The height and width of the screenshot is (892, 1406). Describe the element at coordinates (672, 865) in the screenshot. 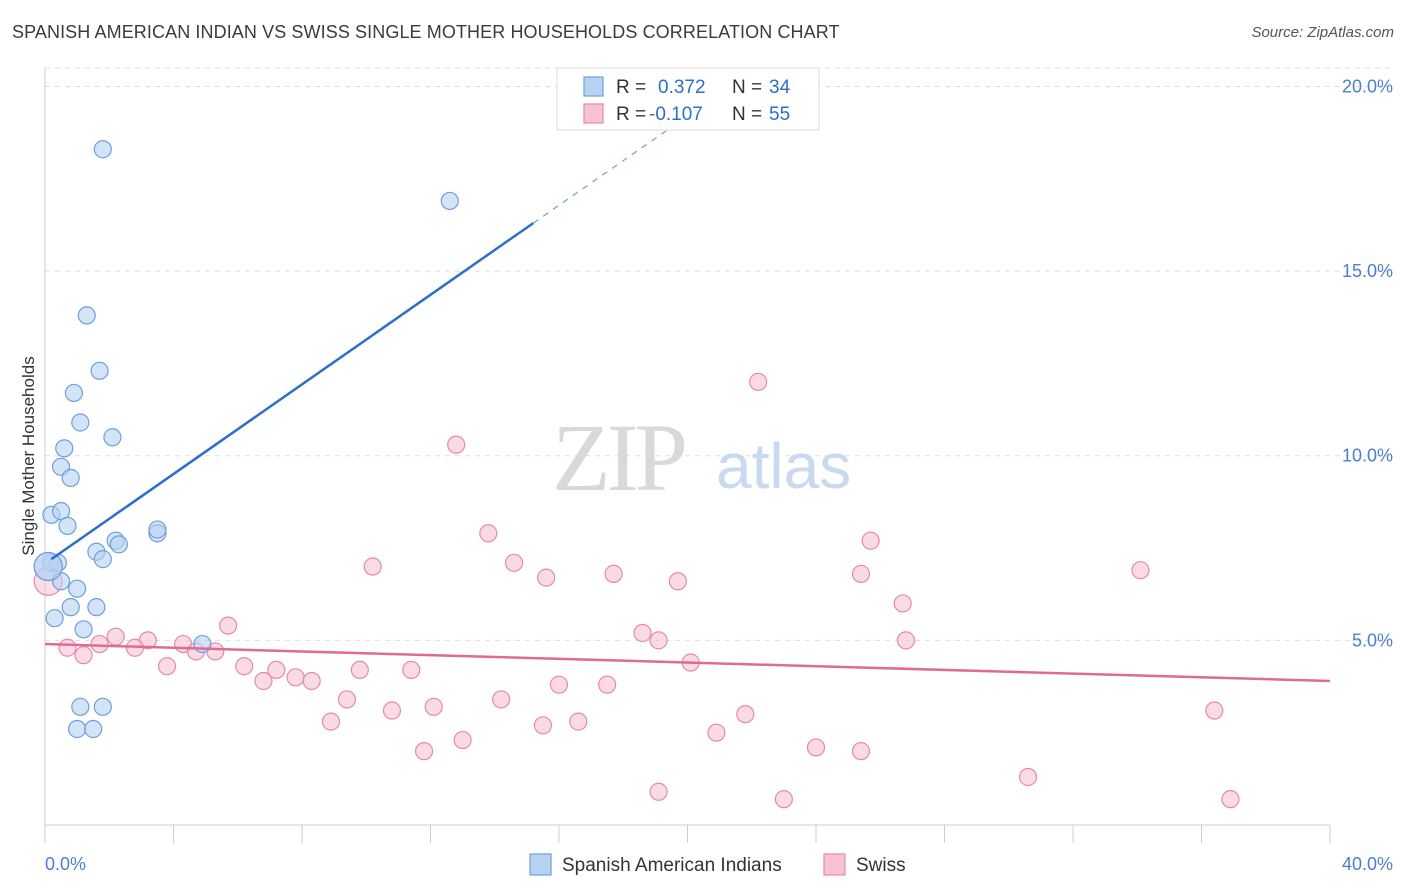

I see `legend-label-spanish-american-indians: Spanish American Indians` at that location.